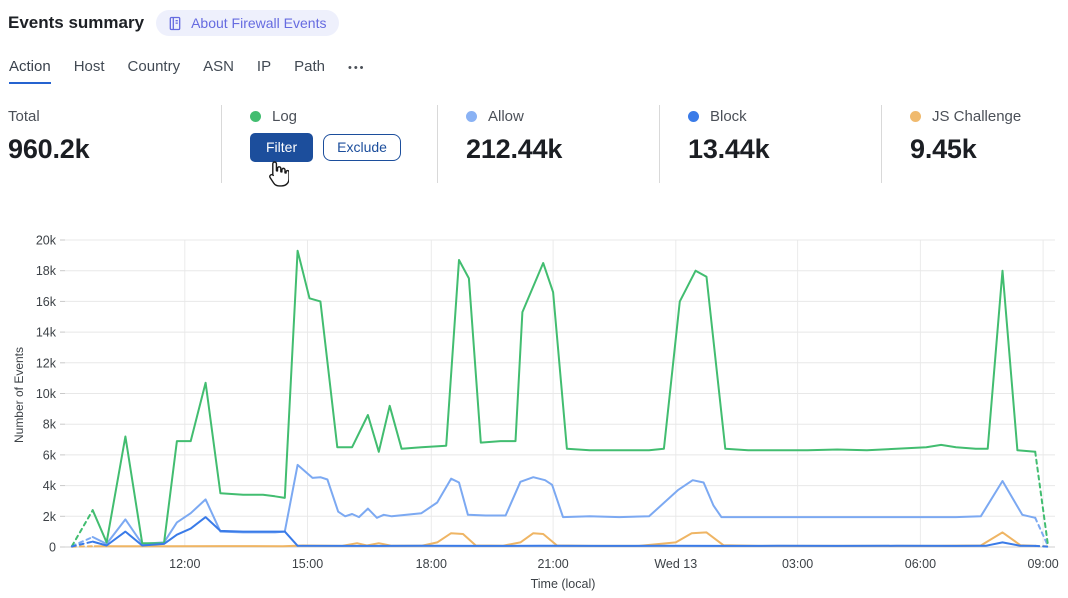 The image size is (1068, 598). What do you see at coordinates (675, 564) in the screenshot?
I see `svg-text: Wed 13` at bounding box center [675, 564].